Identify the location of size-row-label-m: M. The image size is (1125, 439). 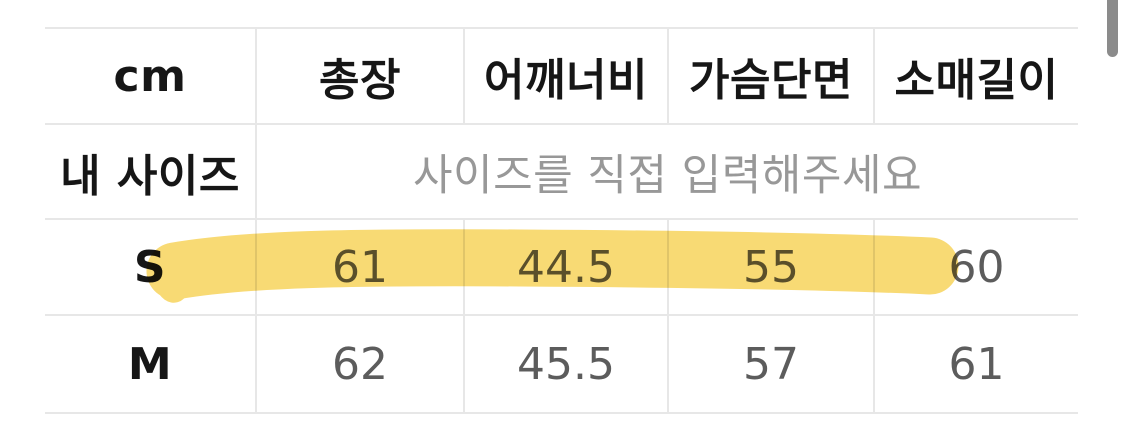
(150, 364).